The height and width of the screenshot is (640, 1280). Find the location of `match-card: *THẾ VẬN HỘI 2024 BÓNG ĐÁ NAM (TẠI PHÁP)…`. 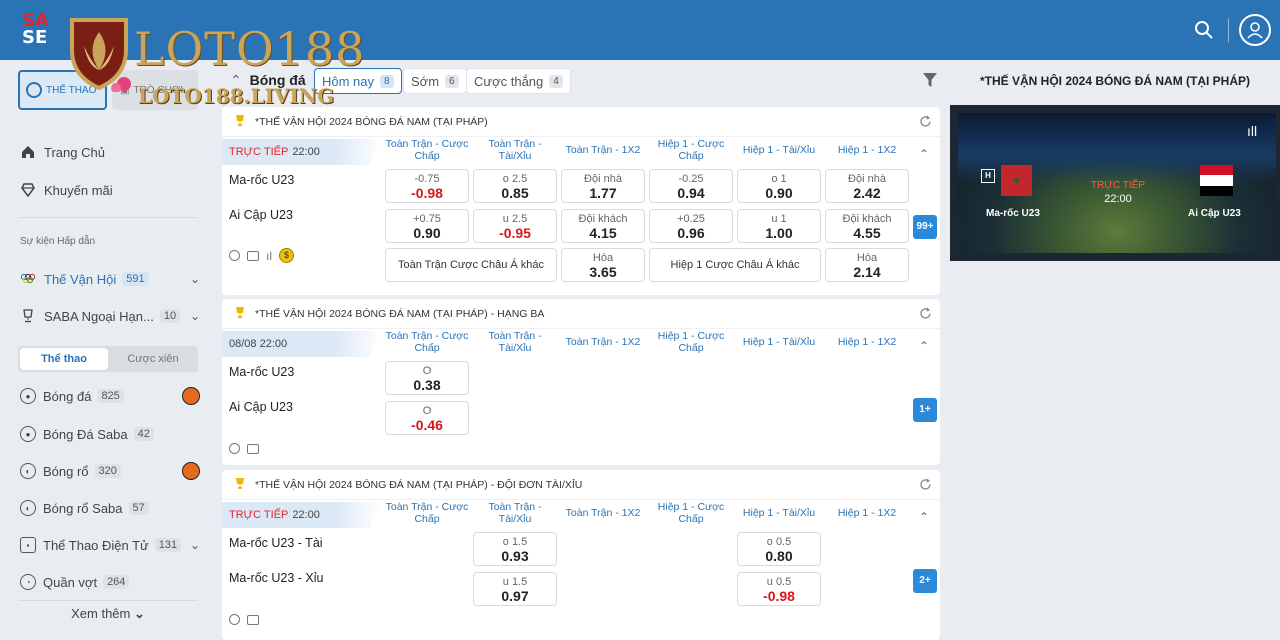

match-card: *THẾ VẬN HỘI 2024 BÓNG ĐÁ NAM (TẠI PHÁP)… is located at coordinates (581, 382).